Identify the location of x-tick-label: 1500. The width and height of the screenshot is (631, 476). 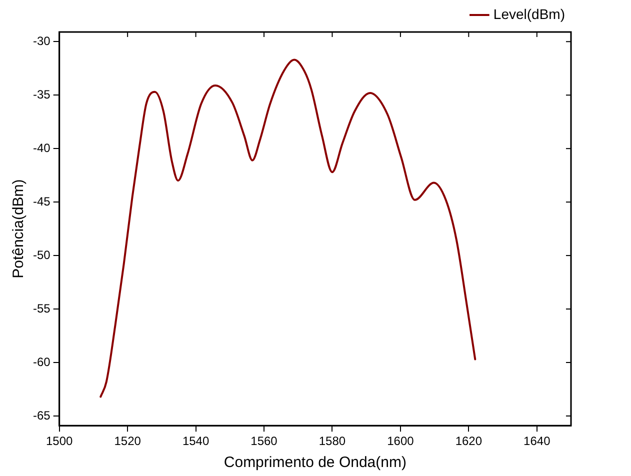
(60, 441).